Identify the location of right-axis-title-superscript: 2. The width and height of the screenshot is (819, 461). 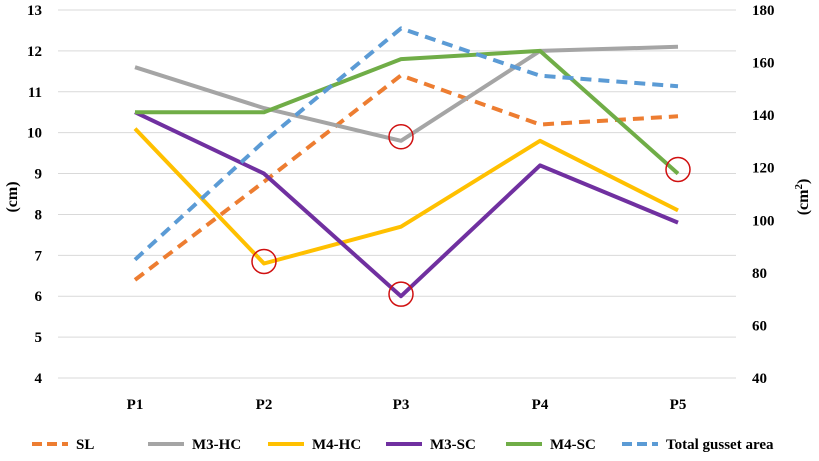
(799, 187).